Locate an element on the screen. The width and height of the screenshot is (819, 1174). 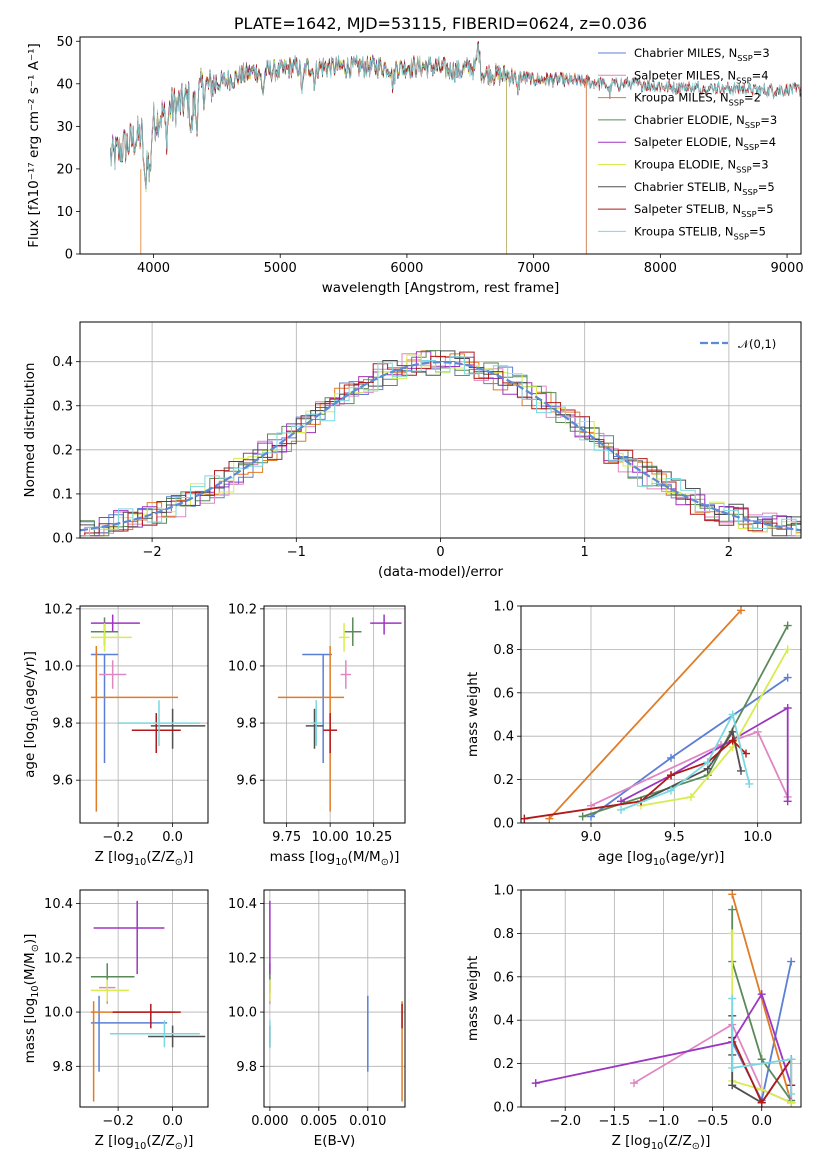
label-fragment: Flux [fλ10⁻¹⁷ erg cm⁻² s⁻¹ A⁻¹] is located at coordinates (34, 145).